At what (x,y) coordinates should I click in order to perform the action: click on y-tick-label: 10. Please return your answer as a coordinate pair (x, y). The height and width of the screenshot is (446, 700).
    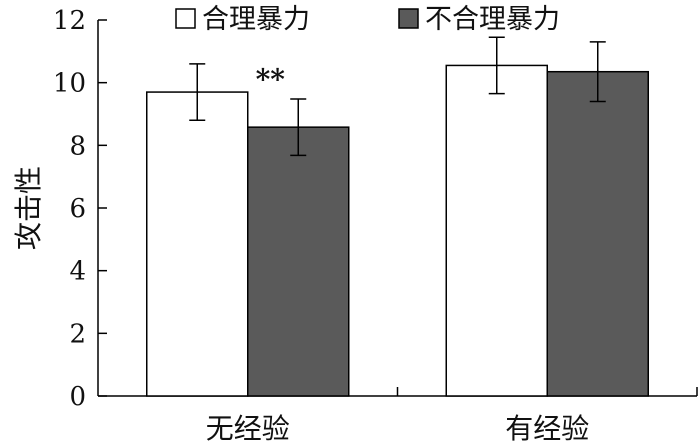
    Looking at the image, I should click on (69, 84).